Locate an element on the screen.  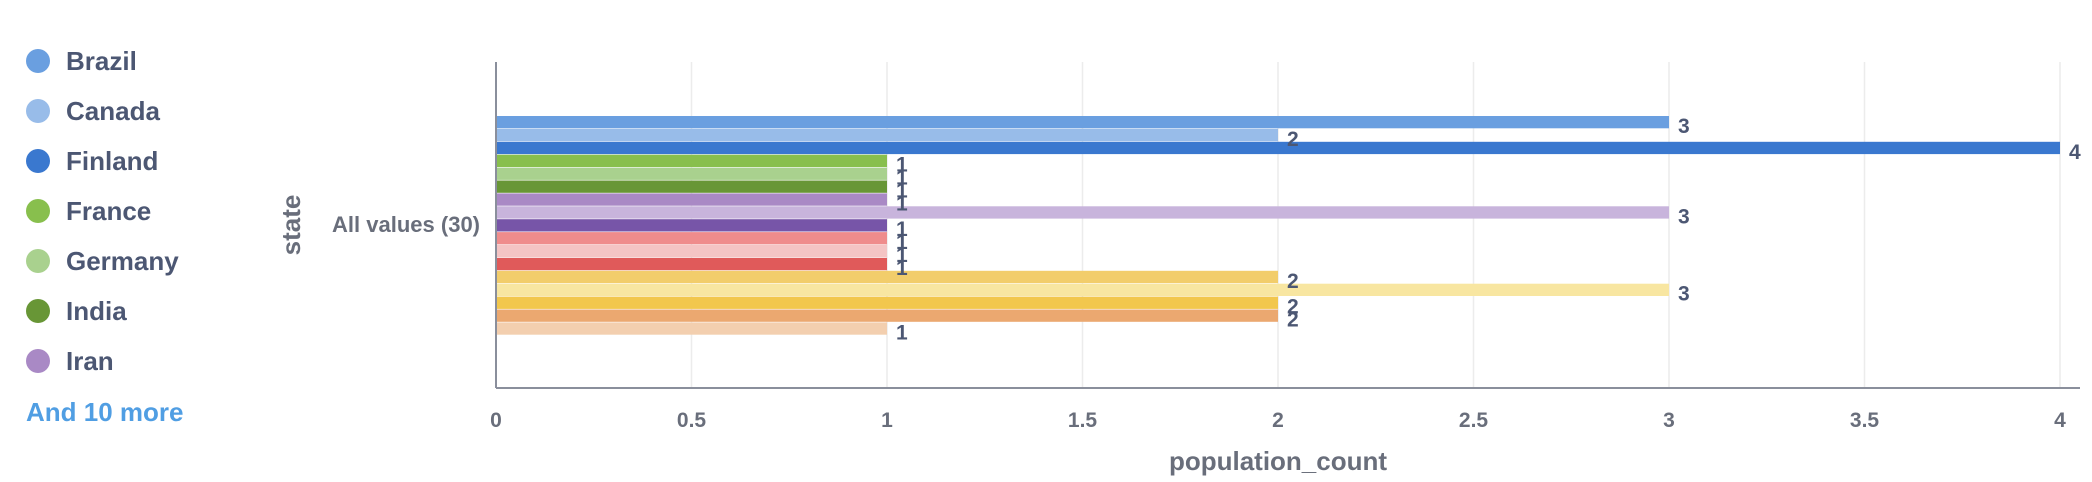
legend-label: France is located at coordinates (109, 210).